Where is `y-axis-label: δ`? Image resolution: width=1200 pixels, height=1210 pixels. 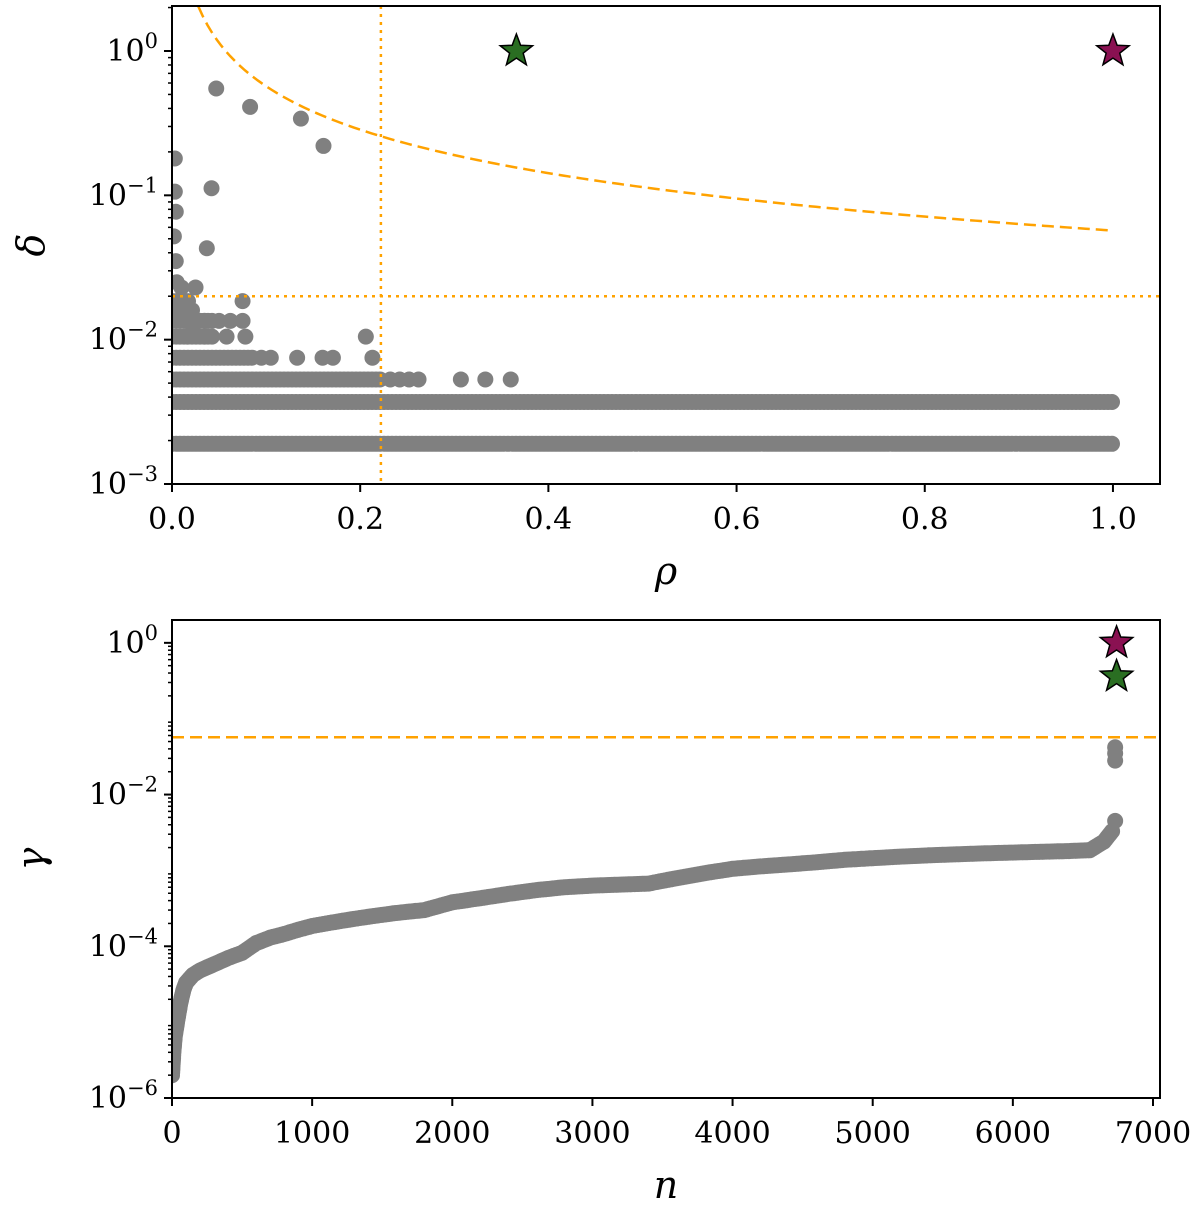
y-axis-label: δ is located at coordinates (31, 245).